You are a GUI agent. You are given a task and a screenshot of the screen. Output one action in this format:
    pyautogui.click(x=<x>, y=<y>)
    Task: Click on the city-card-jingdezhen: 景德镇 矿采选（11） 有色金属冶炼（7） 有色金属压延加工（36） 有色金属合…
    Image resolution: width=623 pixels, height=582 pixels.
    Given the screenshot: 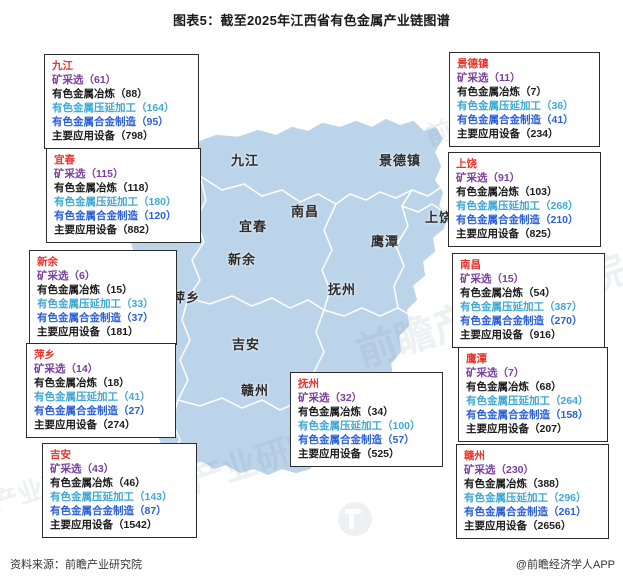 What is the action you would take?
    pyautogui.click(x=524, y=99)
    